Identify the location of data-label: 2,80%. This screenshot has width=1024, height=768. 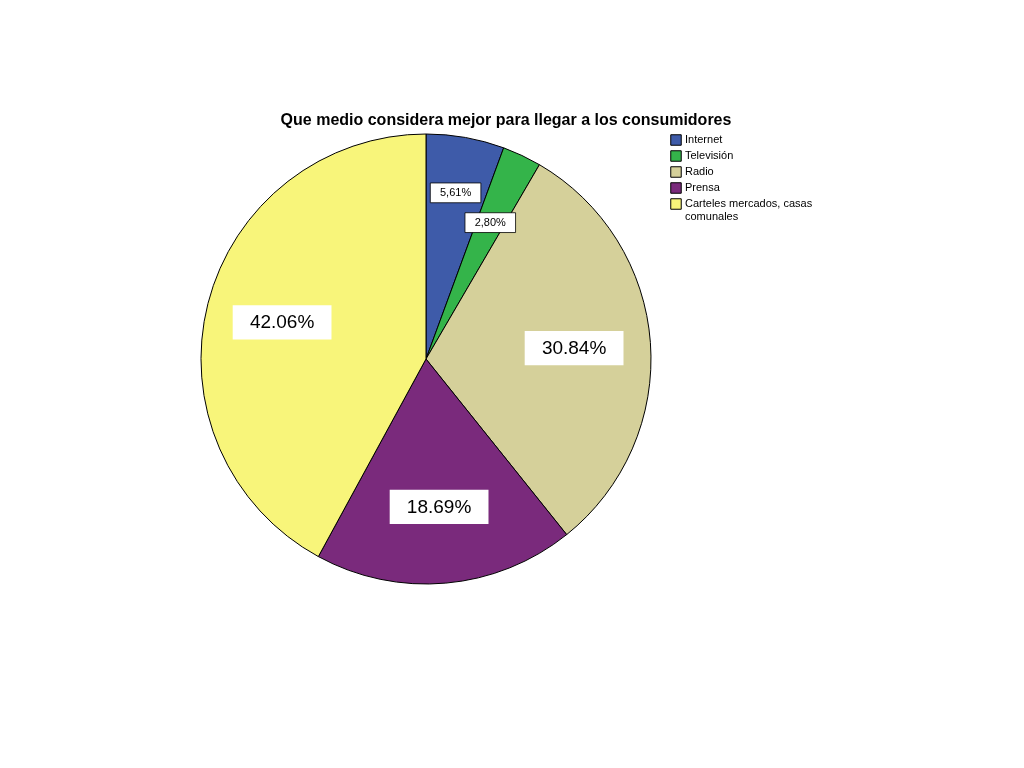
(490, 221).